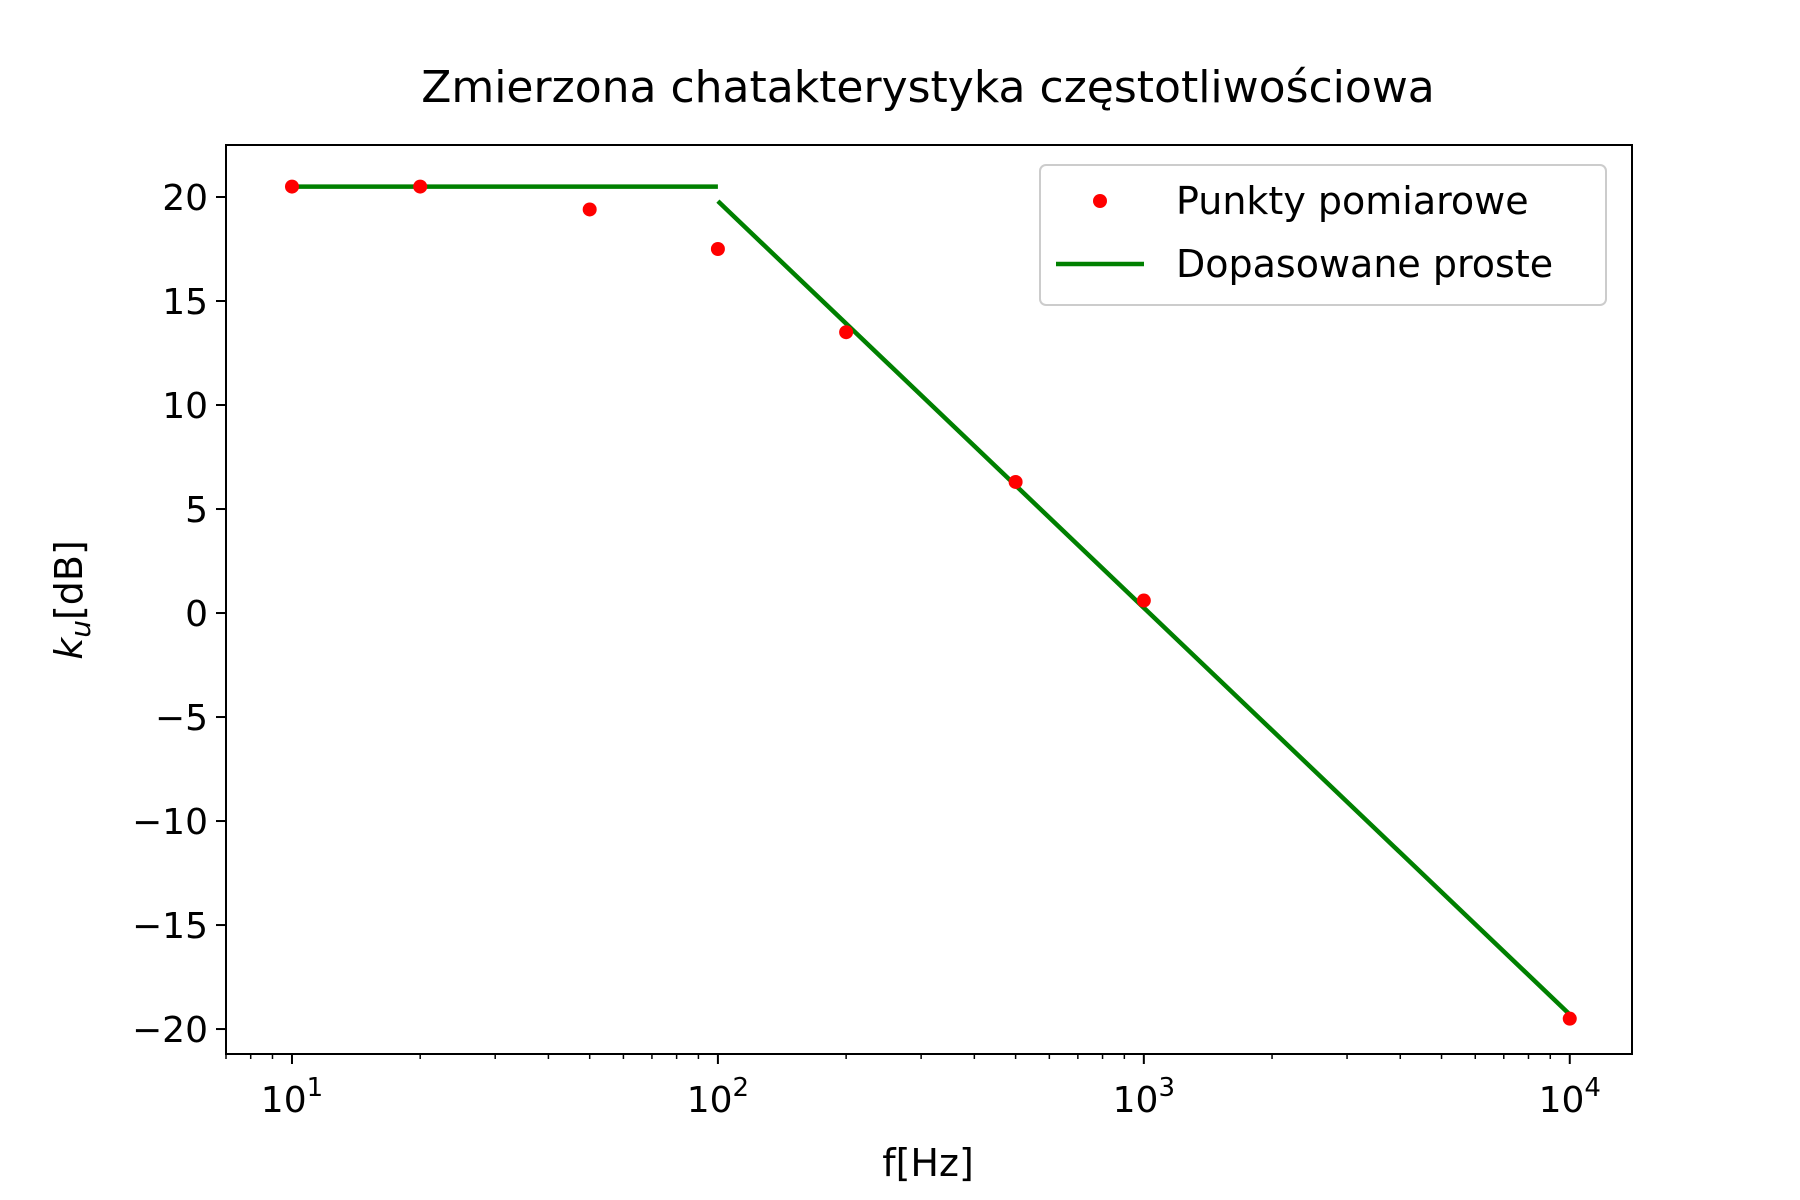  Describe the element at coordinates (1592, 1088) in the screenshot. I see `x-tick-label-exponent: 4` at that location.